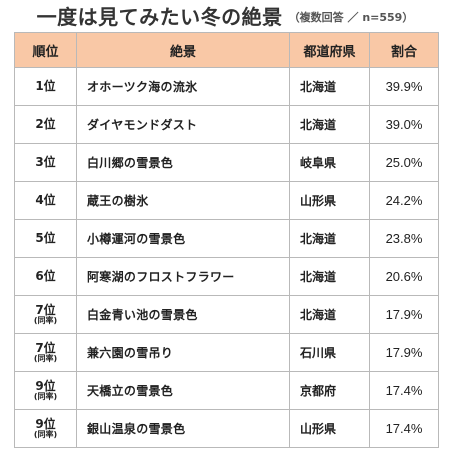  I want to click on table-header: 順位 絶景 都道府県 割合, so click(226, 50).